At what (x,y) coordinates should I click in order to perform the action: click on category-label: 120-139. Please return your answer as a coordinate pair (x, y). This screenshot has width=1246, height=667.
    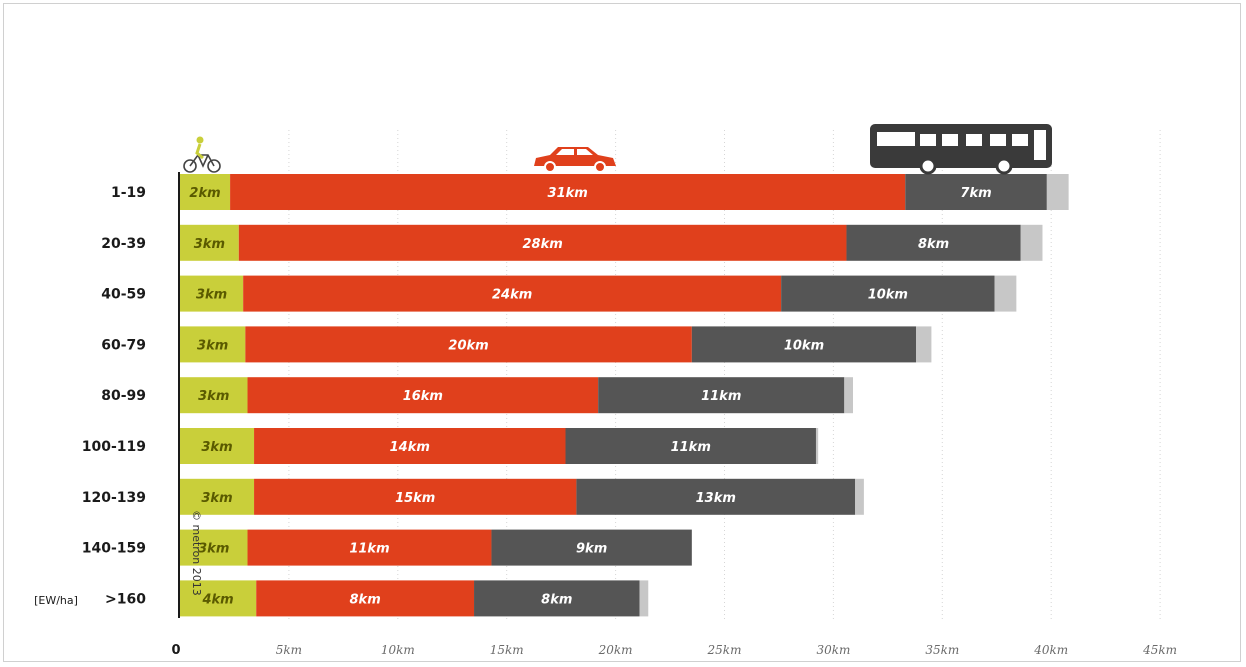
    Looking at the image, I should click on (114, 498).